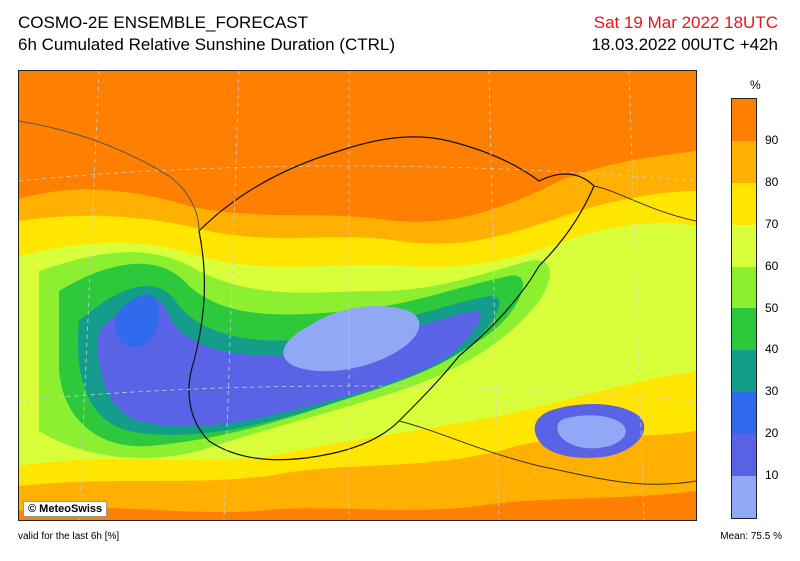 This screenshot has height=561, width=800. I want to click on legend-tick-30: 30, so click(772, 391).